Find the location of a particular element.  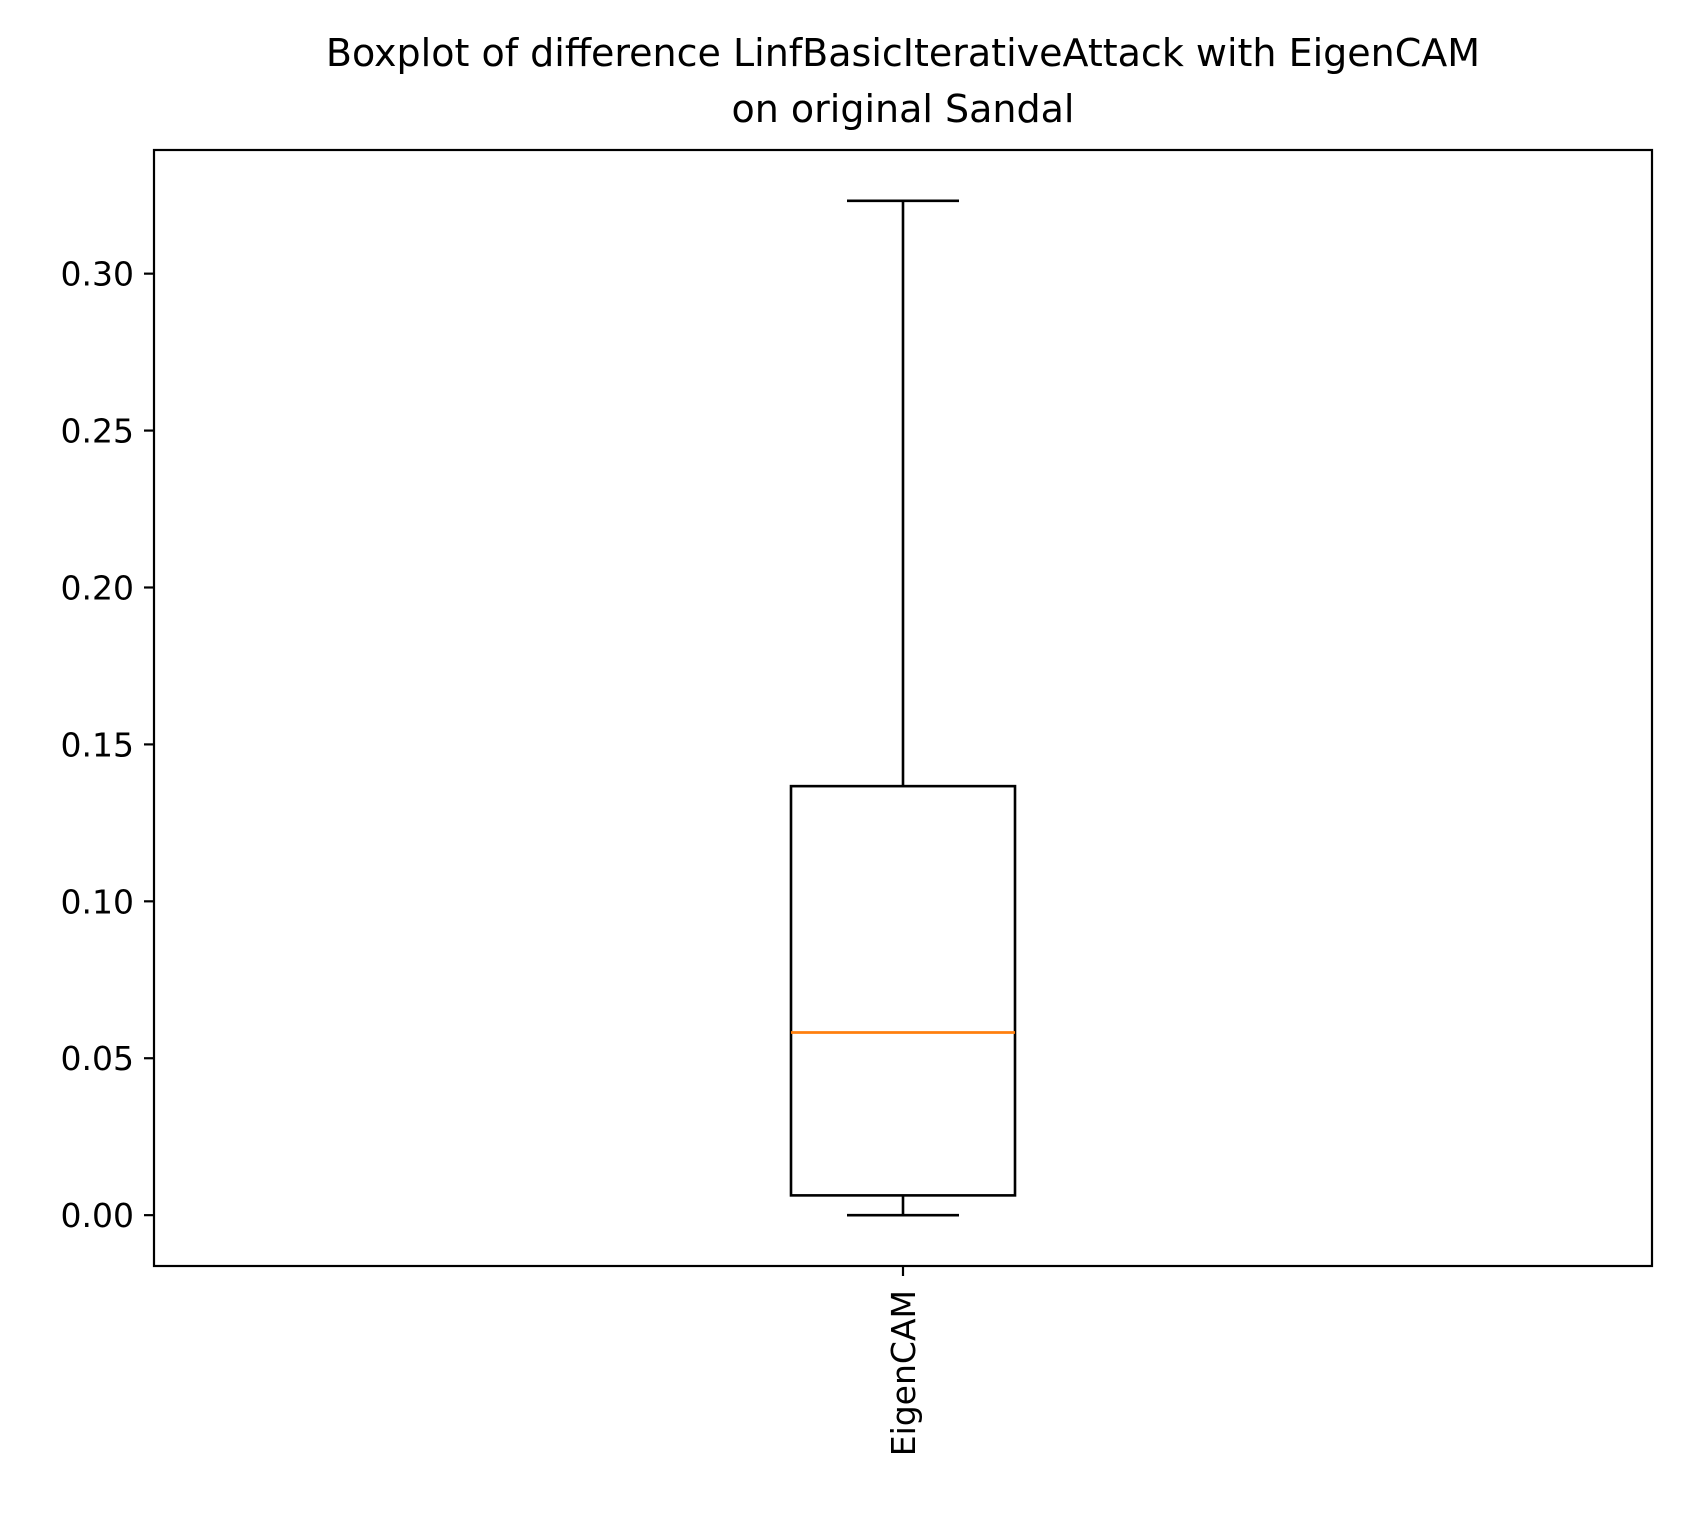

y-axis-ticks: 0.00 0.05 0.10 0.15 0.20 0.25 0.30 is located at coordinates (107, 745).